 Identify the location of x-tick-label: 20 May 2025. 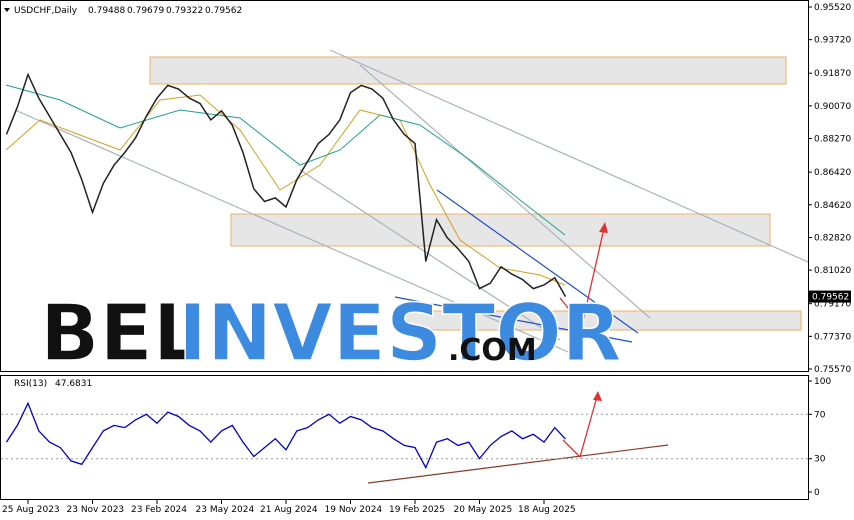
(483, 510).